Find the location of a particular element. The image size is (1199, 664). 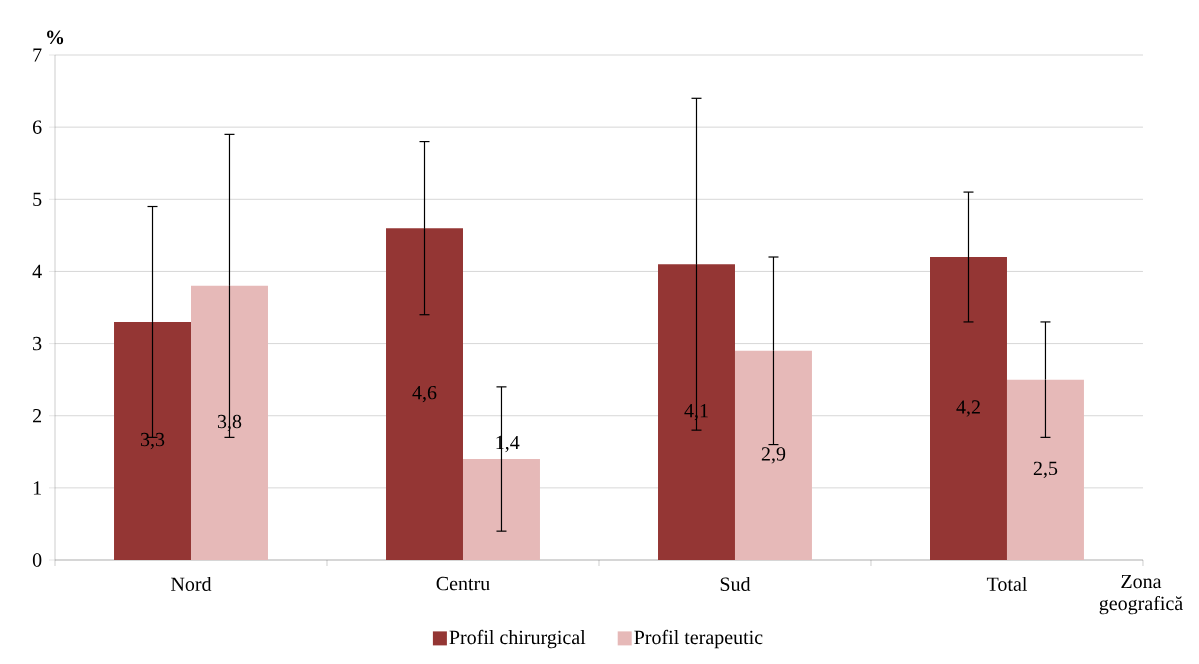

data-label: 2,5 is located at coordinates (1045, 469).